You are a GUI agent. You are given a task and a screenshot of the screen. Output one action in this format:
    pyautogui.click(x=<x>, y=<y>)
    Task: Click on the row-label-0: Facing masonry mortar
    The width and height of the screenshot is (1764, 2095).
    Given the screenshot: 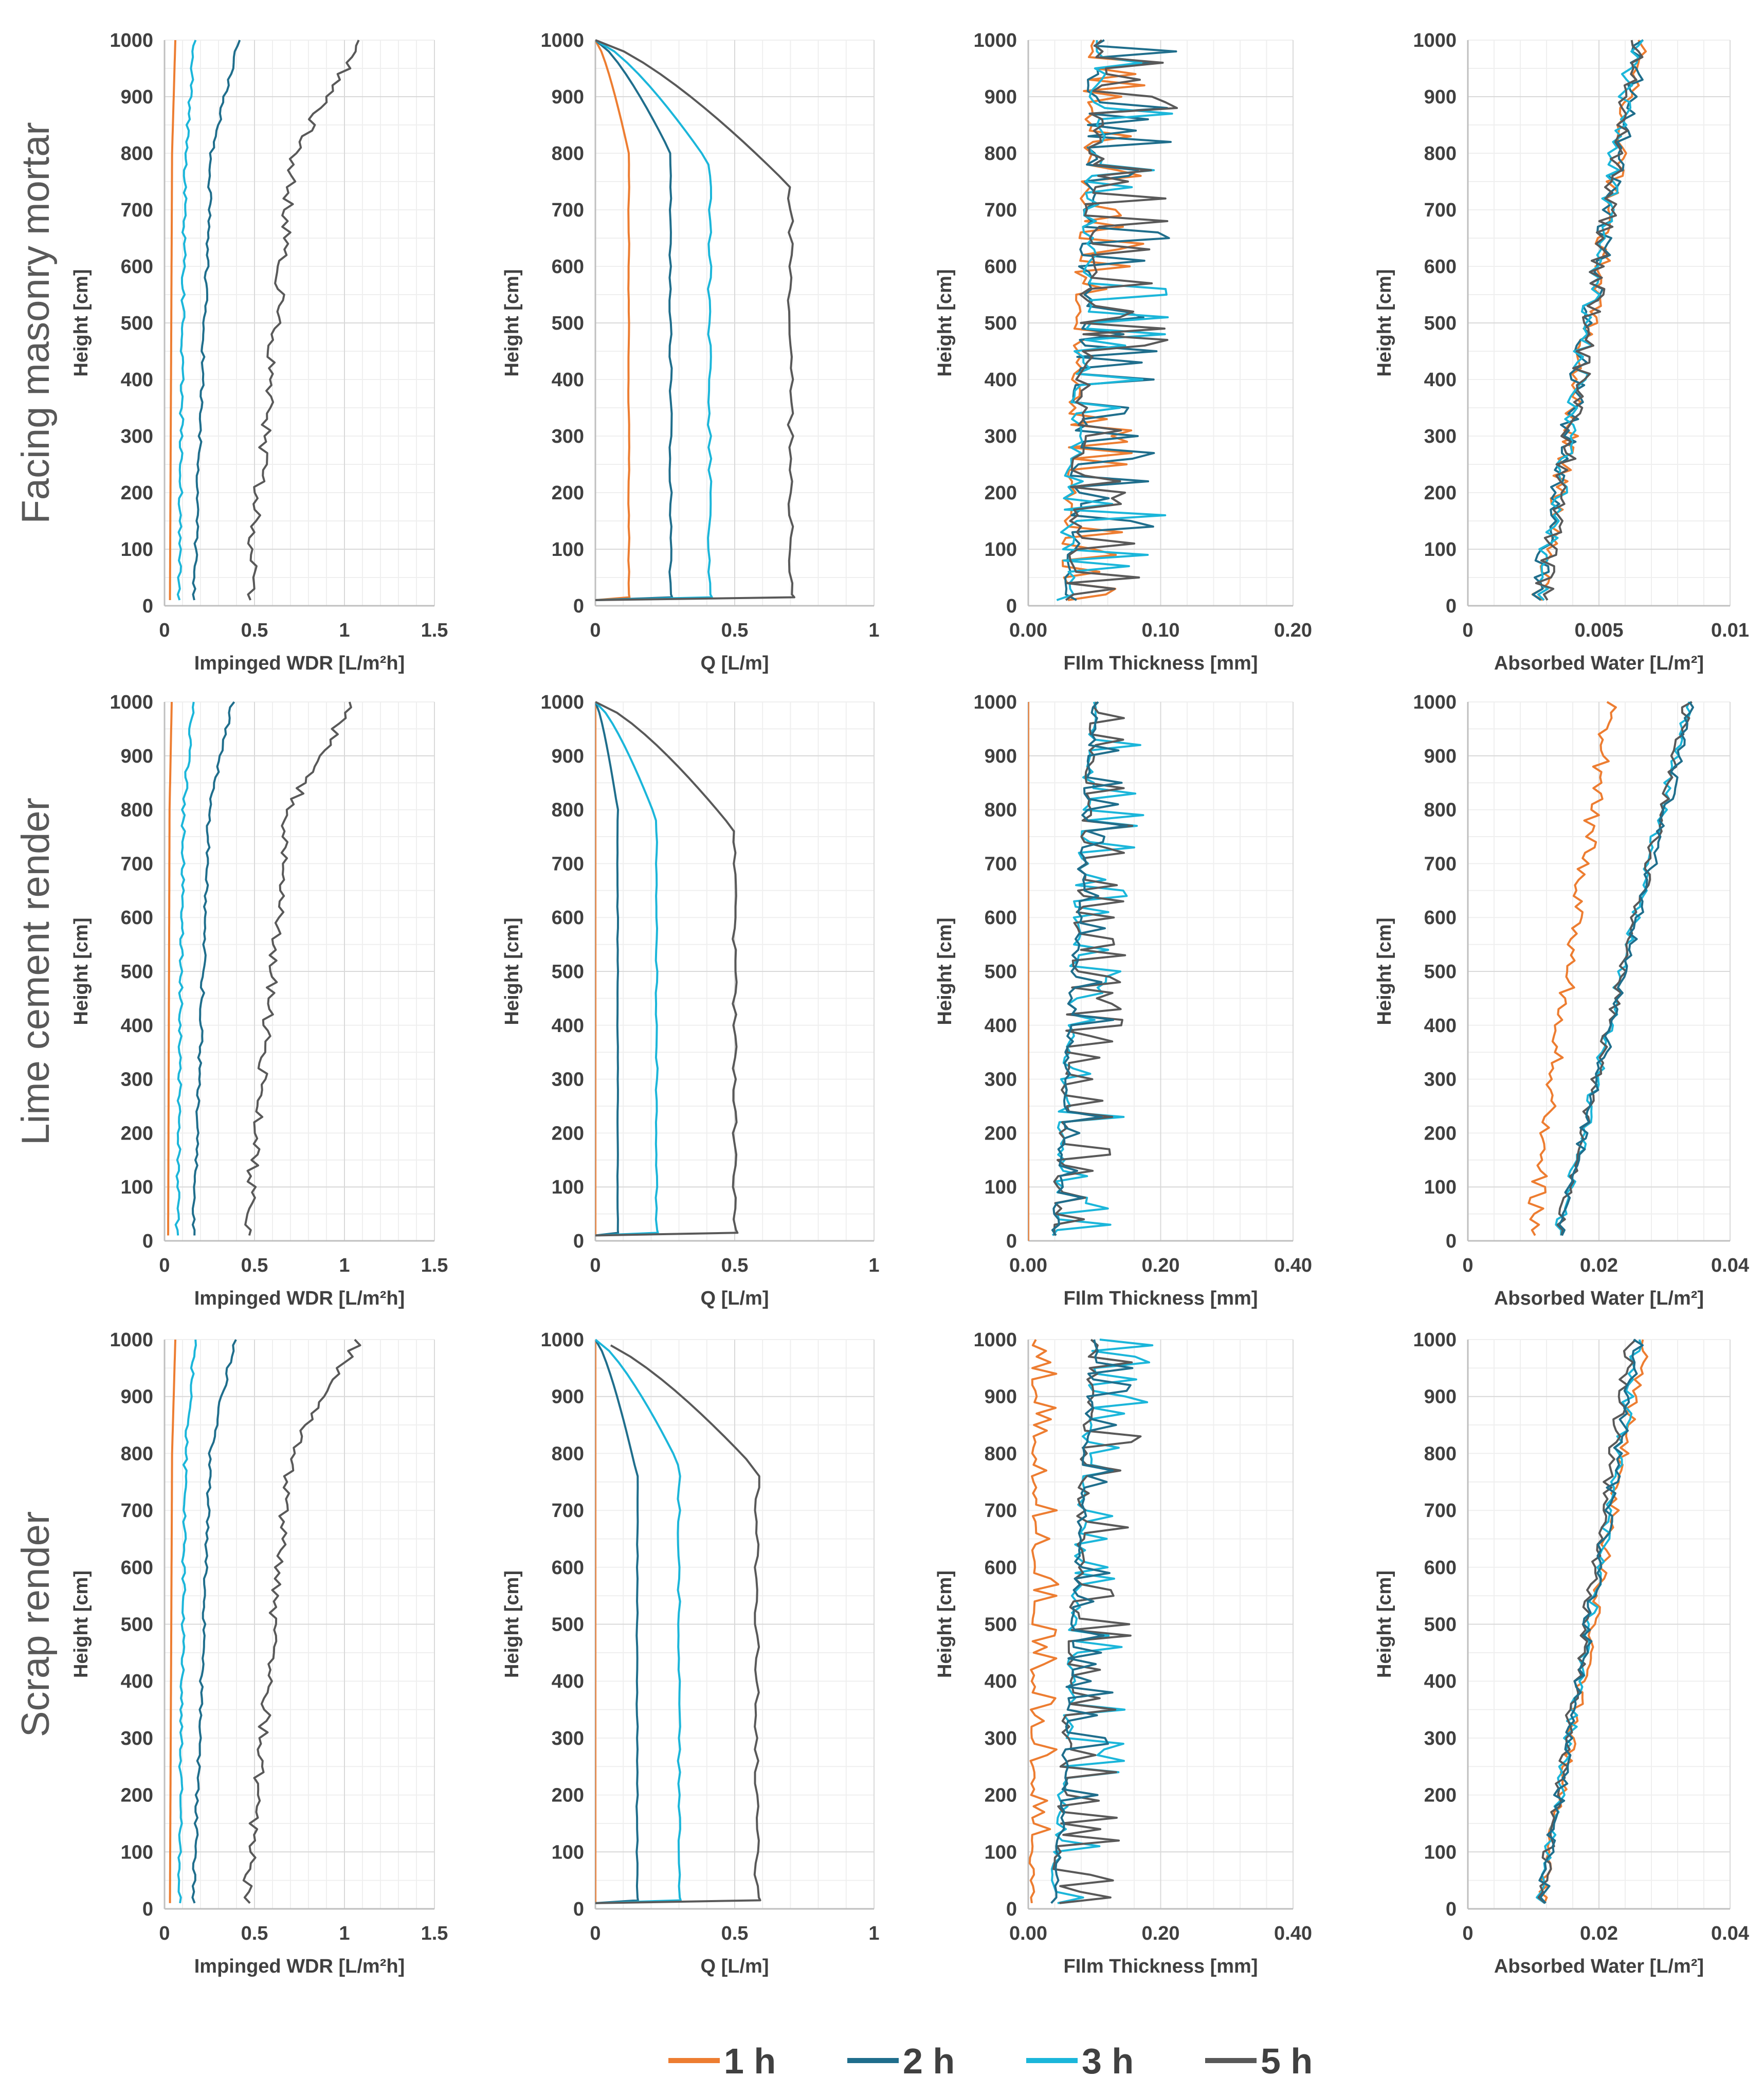 What is the action you would take?
    pyautogui.click(x=36, y=322)
    